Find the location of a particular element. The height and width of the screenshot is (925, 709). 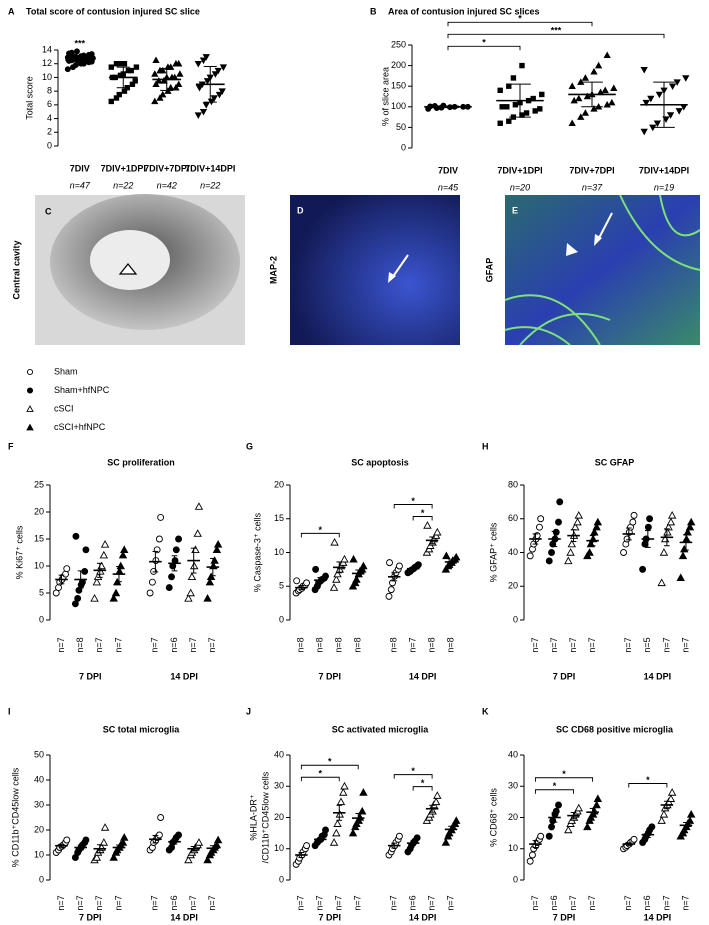

y-axis-label: /CD11b⁺CD45low cells is located at coordinates (265, 817).